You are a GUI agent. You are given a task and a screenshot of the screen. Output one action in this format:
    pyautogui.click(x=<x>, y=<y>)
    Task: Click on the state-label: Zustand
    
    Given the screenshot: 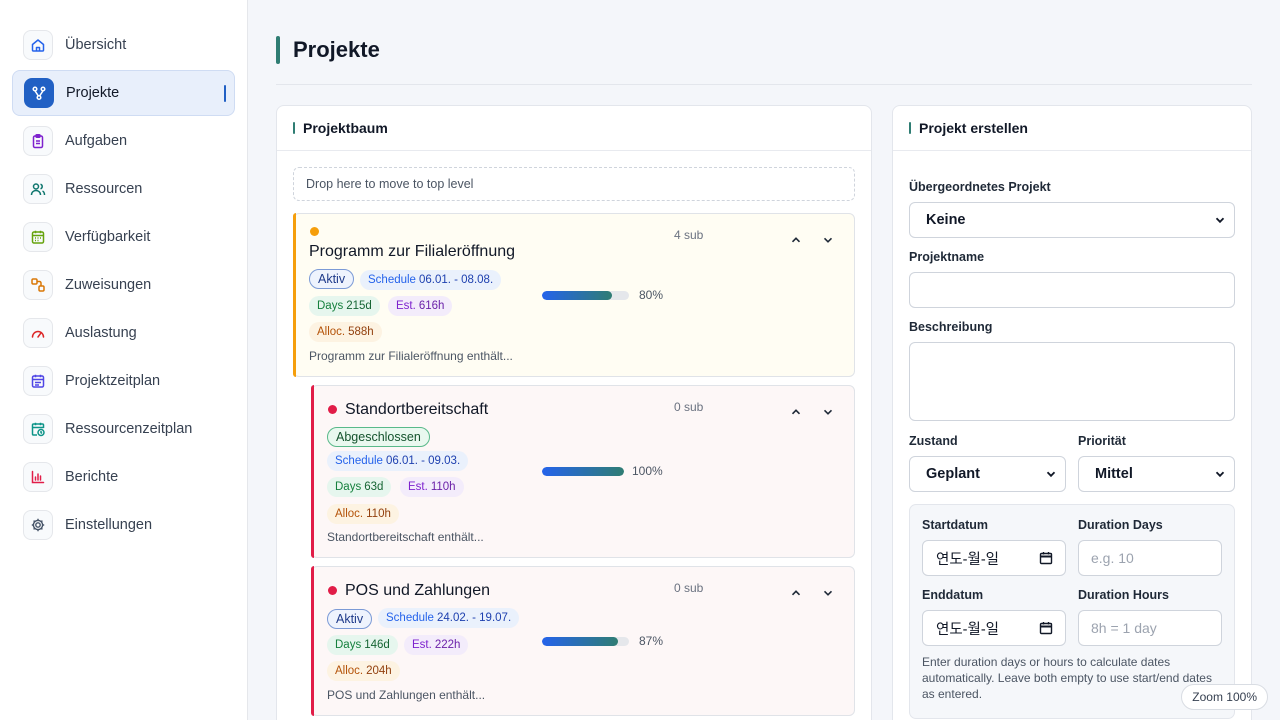 What is the action you would take?
    pyautogui.click(x=933, y=441)
    